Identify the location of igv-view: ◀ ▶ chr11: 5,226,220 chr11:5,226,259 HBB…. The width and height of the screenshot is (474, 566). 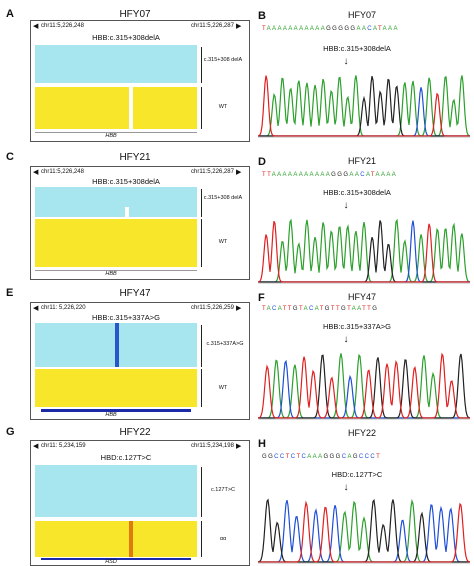
(140, 361).